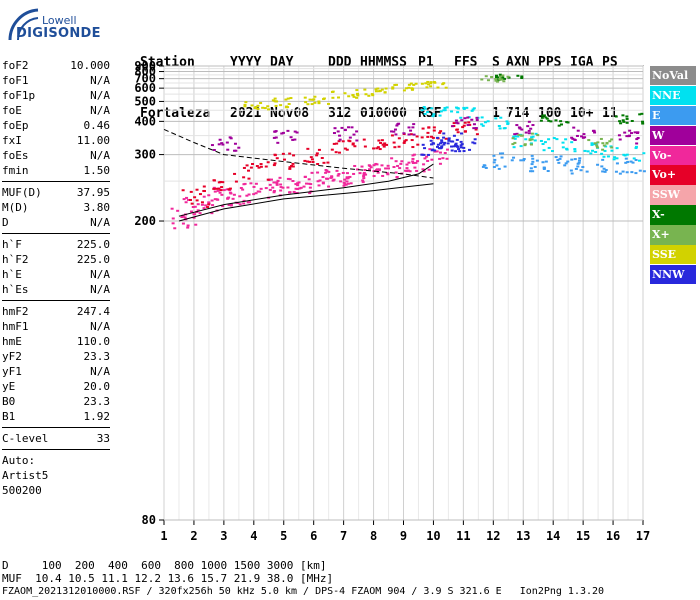 The height and width of the screenshot is (600, 700). I want to click on param-value: 110.0, so click(93, 341).